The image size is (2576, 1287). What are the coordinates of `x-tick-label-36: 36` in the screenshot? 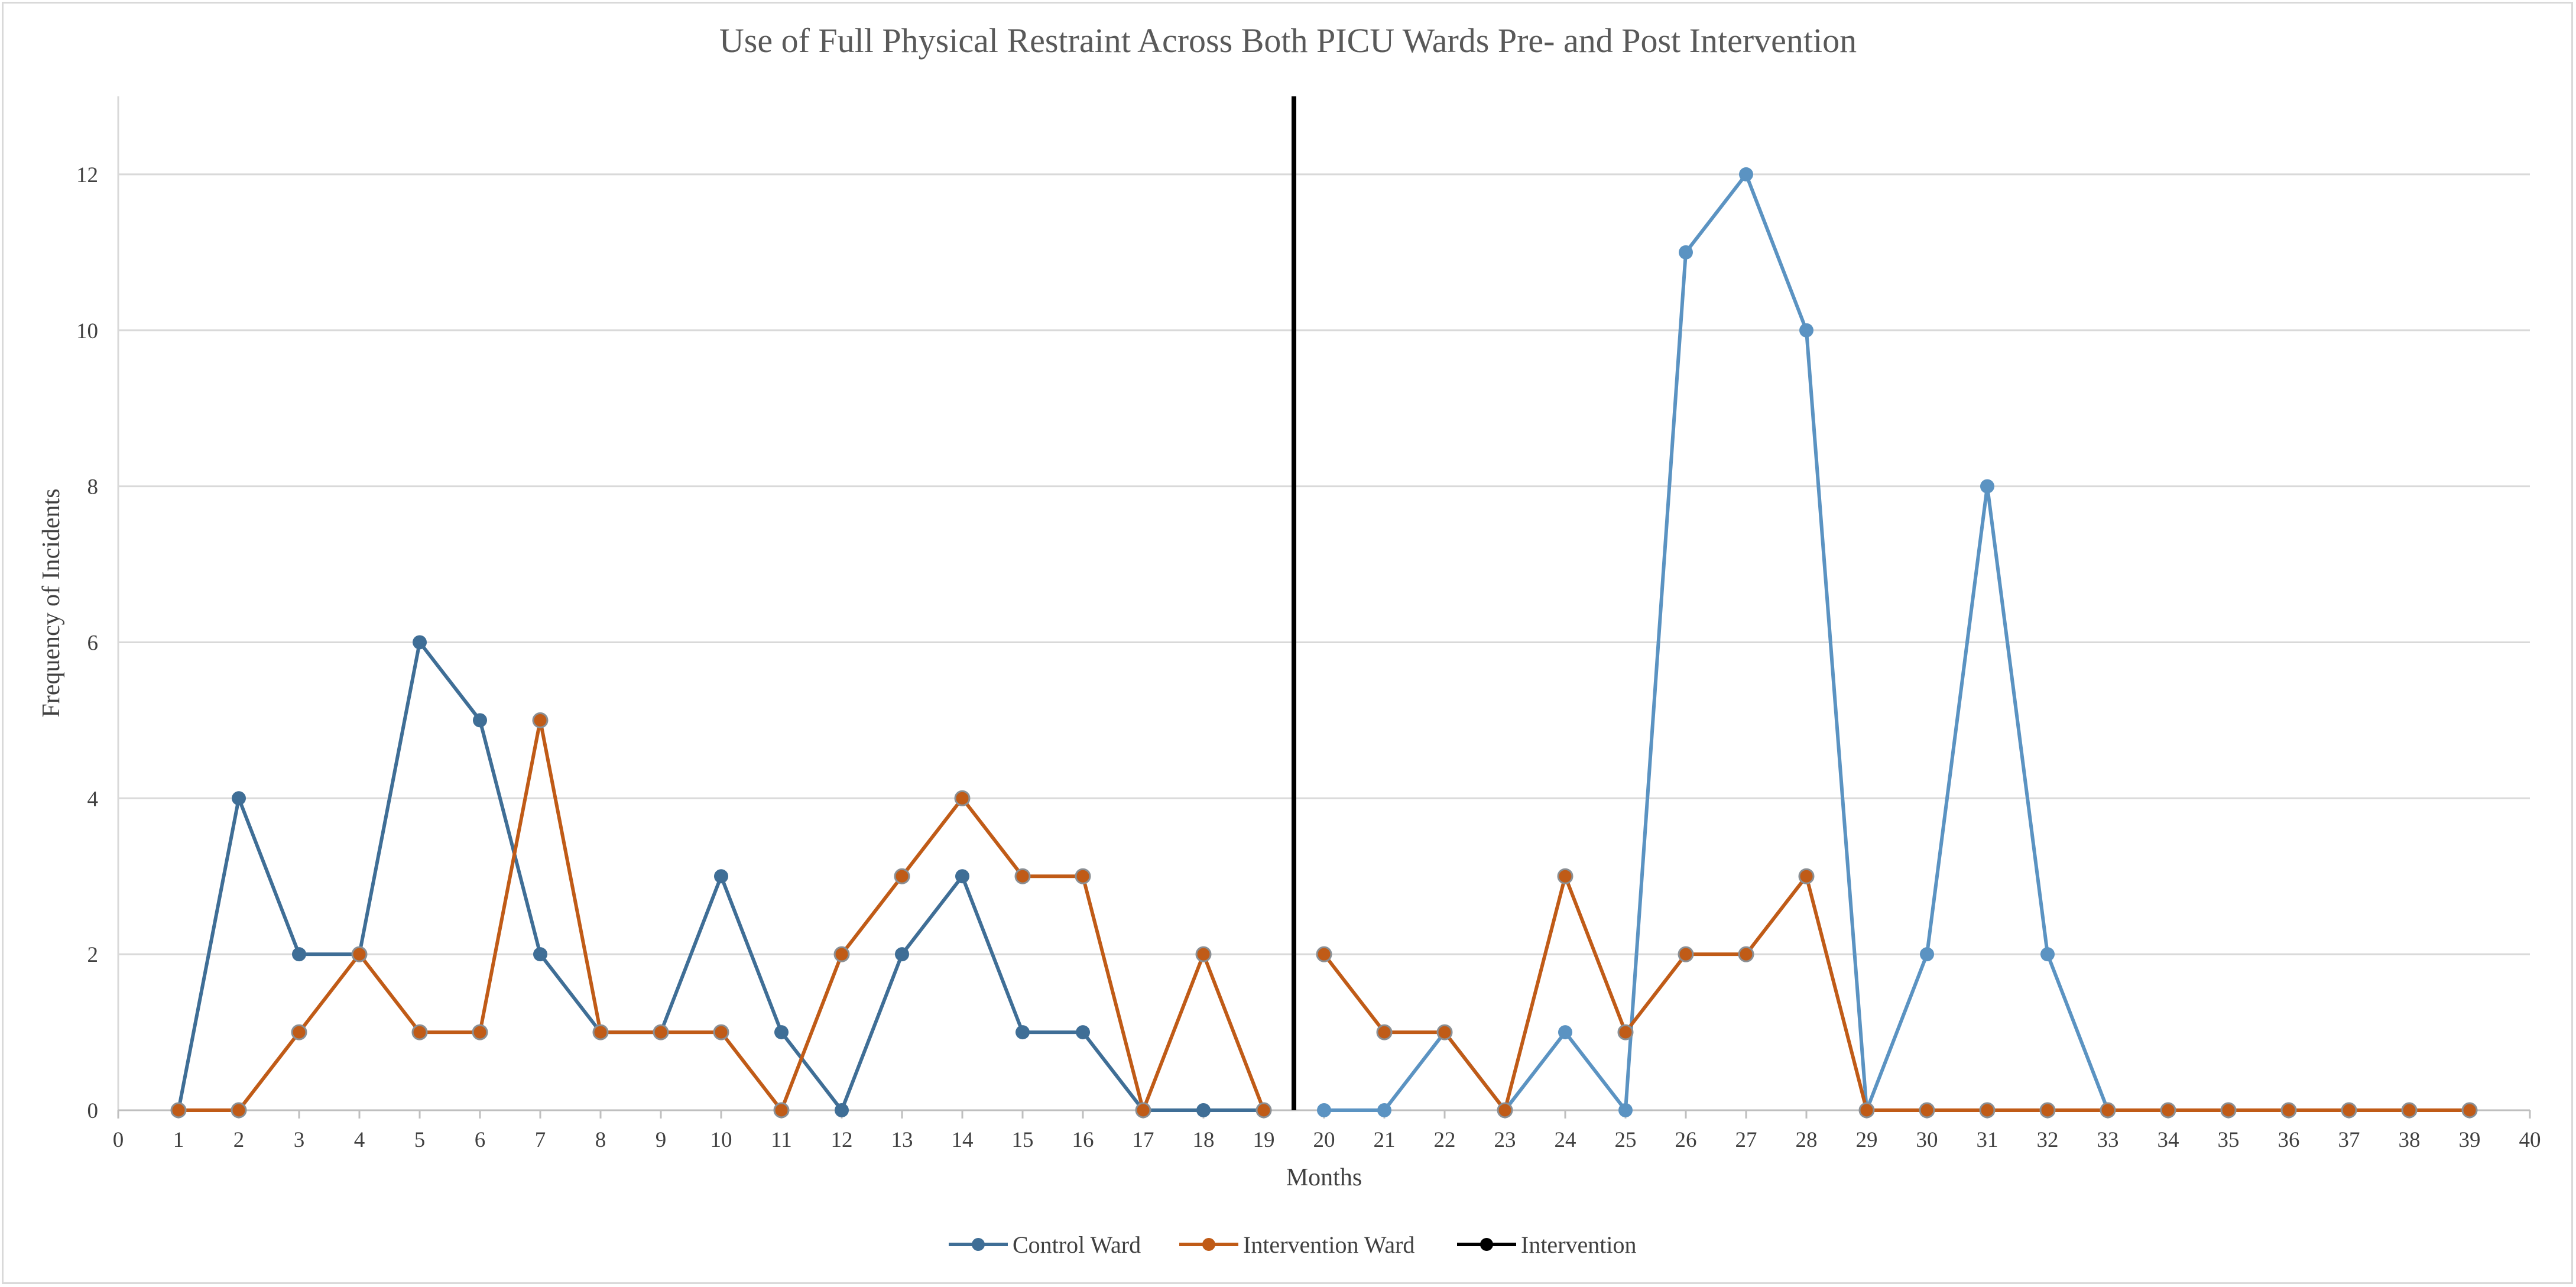 It's located at (2289, 1140).